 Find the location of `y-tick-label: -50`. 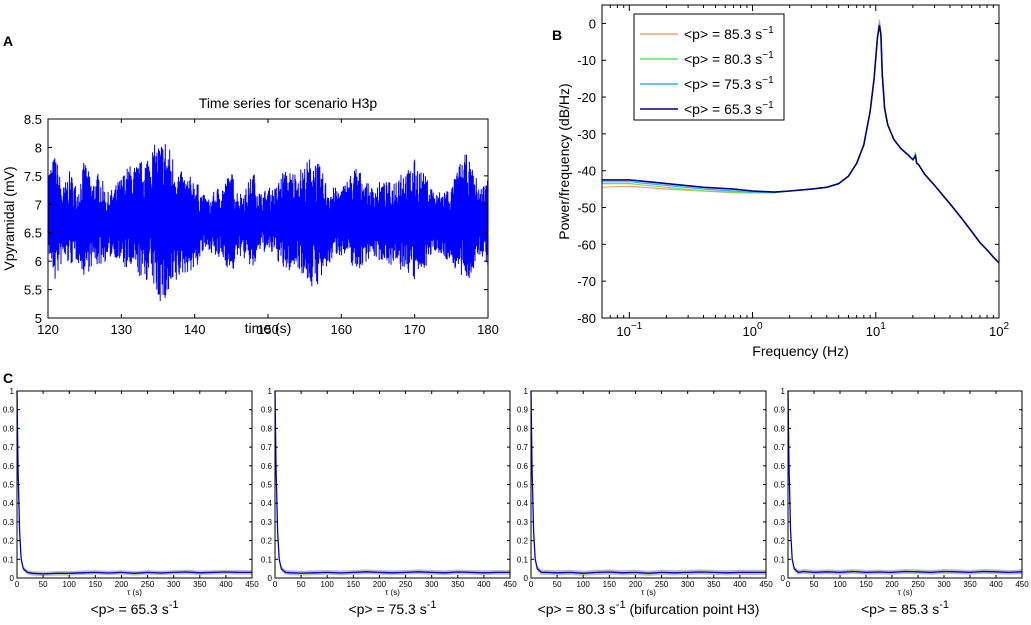

y-tick-label: -50 is located at coordinates (586, 208).